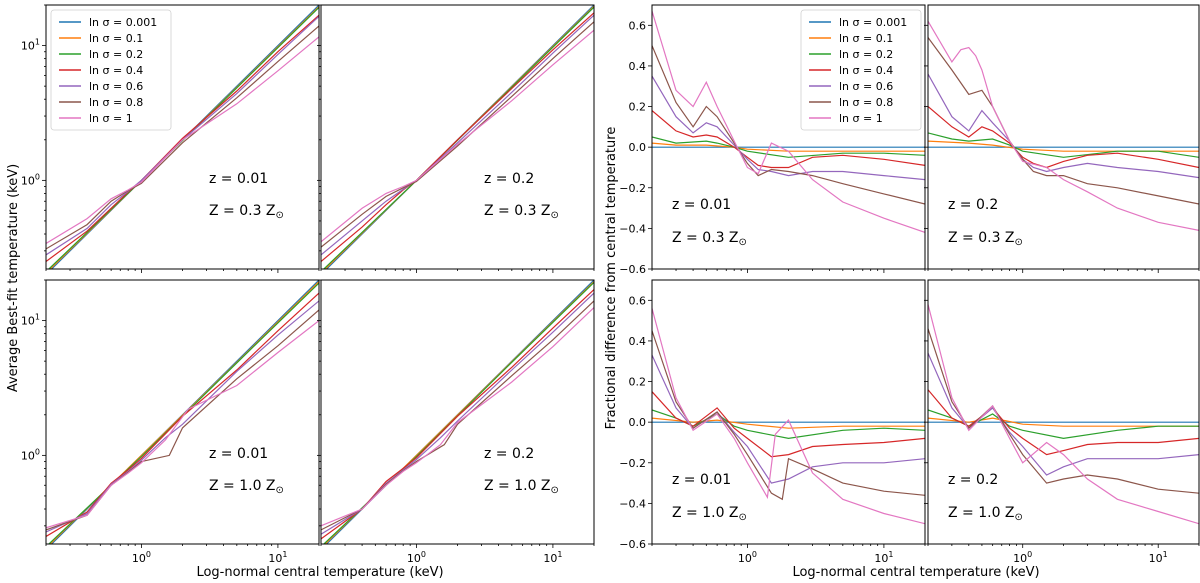  I want to click on y-tick-label: 10¹, so click(30, 45).